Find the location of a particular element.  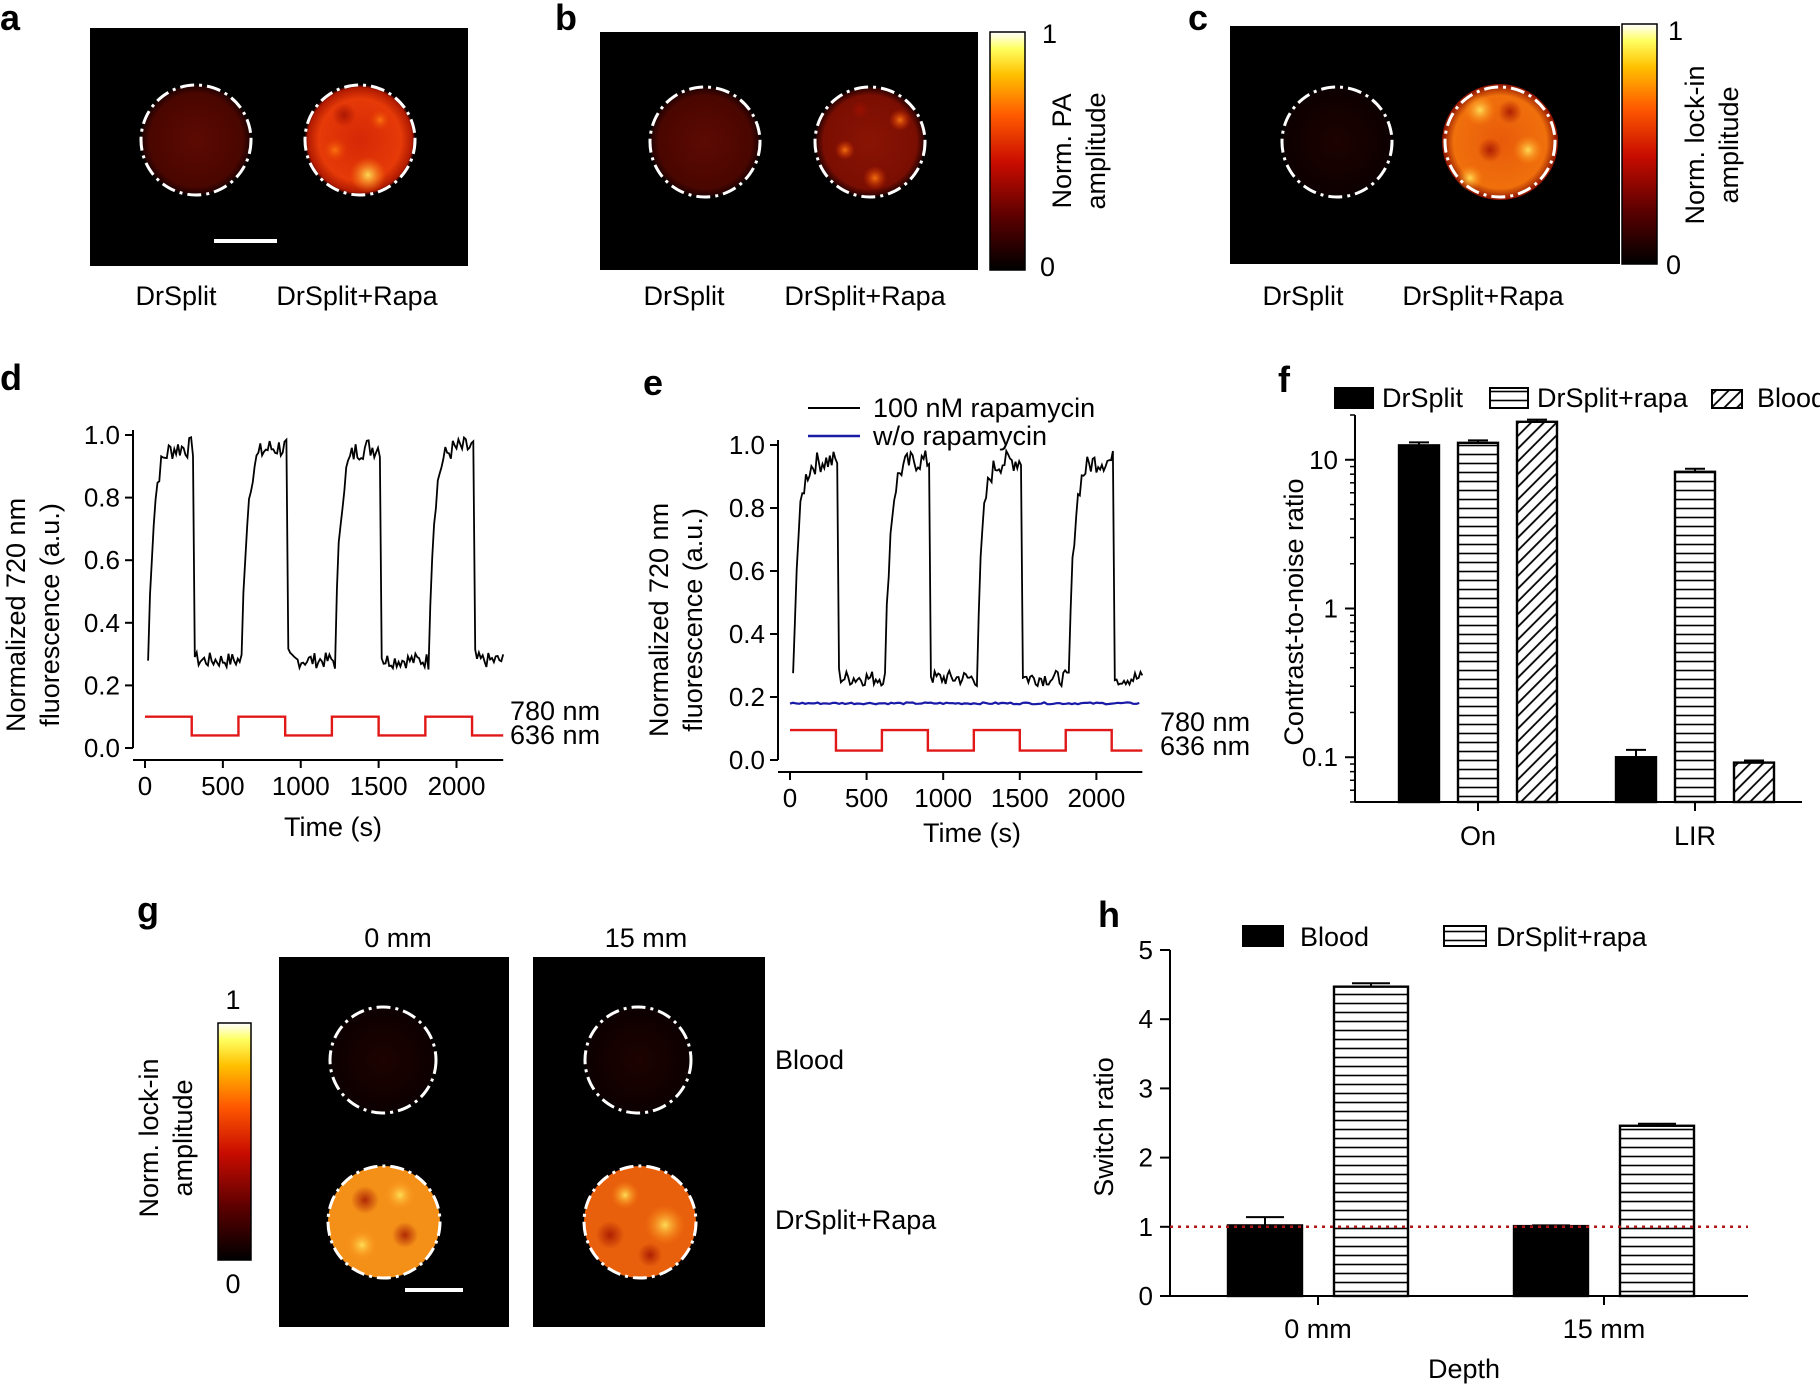

x-category-label: On is located at coordinates (1478, 836).